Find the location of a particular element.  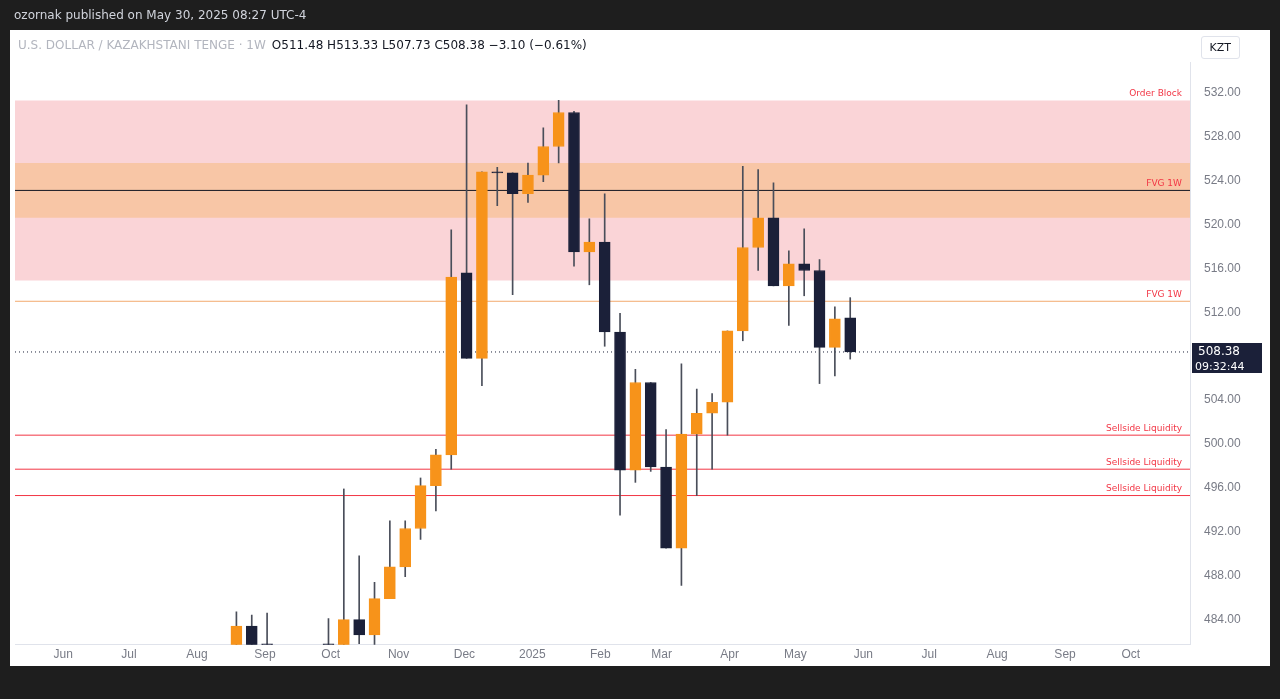

x-tick-label: Nov is located at coordinates (398, 654).